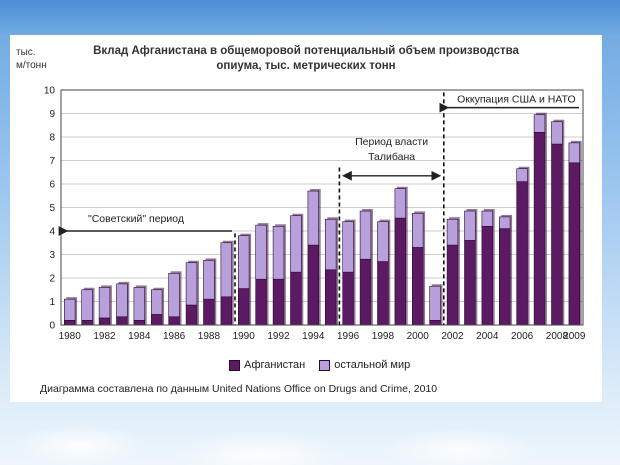 The width and height of the screenshot is (620, 465). Describe the element at coordinates (435, 303) in the screenshot. I see `bar-rest-of-world-2001` at that location.